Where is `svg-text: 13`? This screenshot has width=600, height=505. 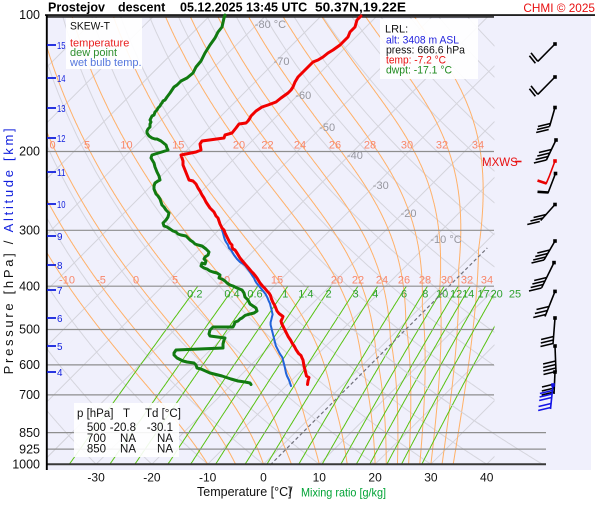 svg-text: 13 is located at coordinates (61, 109).